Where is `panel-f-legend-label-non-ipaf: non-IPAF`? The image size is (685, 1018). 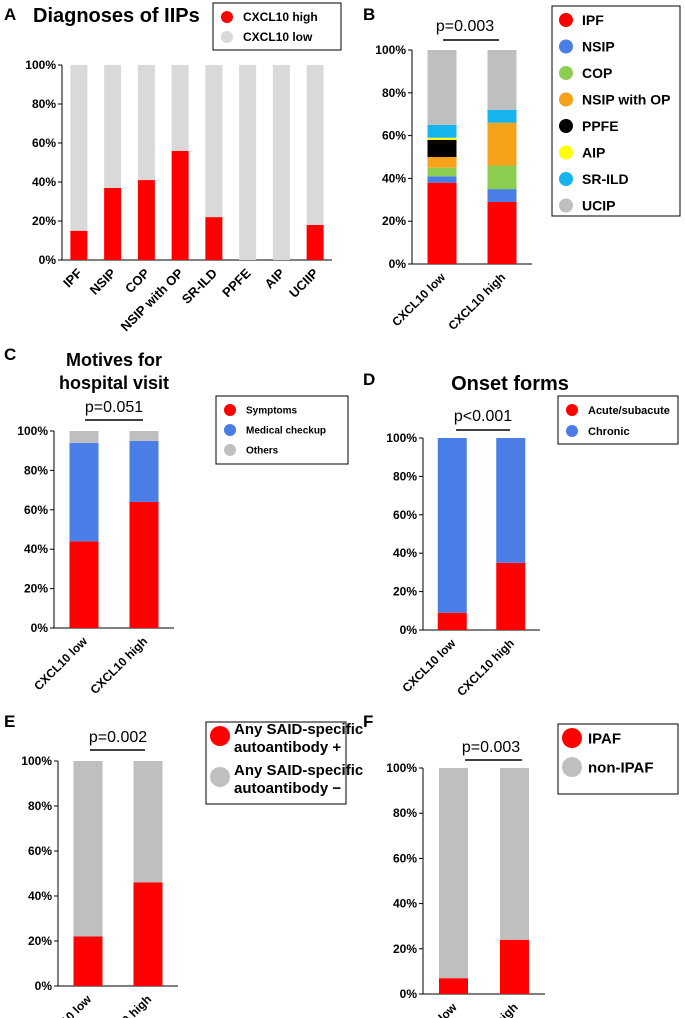 panel-f-legend-label-non-ipaf: non-IPAF is located at coordinates (621, 767).